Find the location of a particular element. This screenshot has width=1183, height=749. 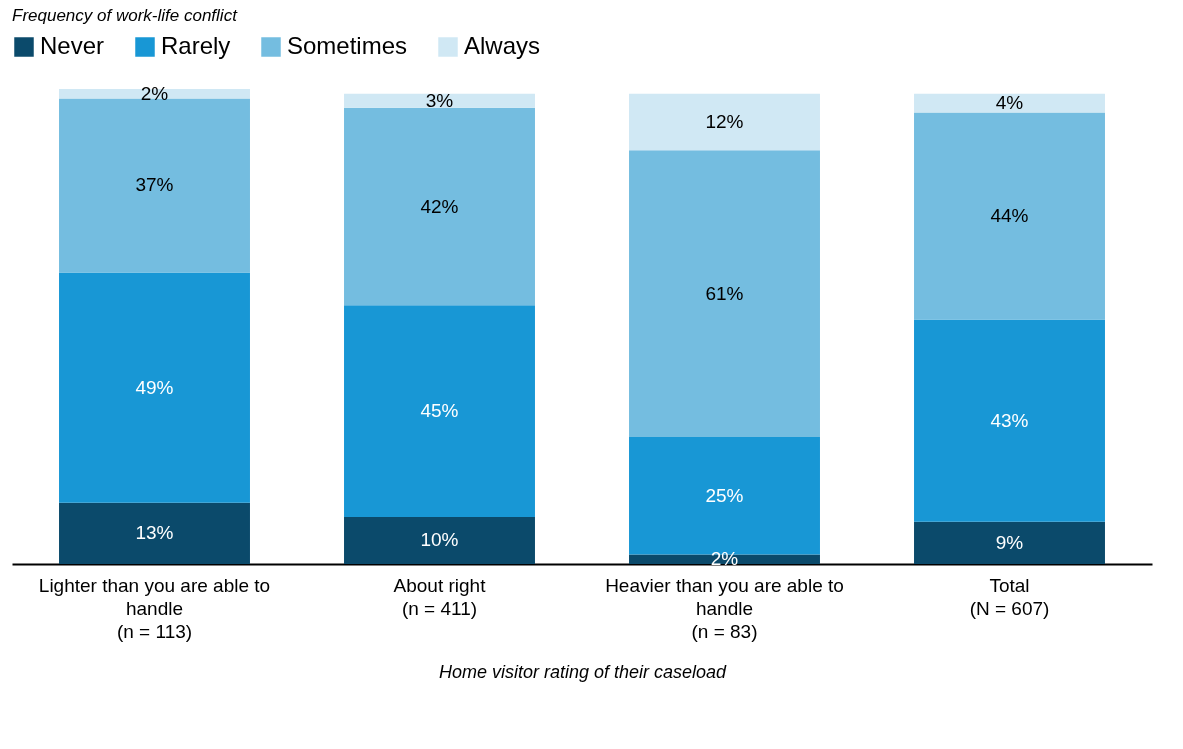

data-label: 49% is located at coordinates (154, 387).